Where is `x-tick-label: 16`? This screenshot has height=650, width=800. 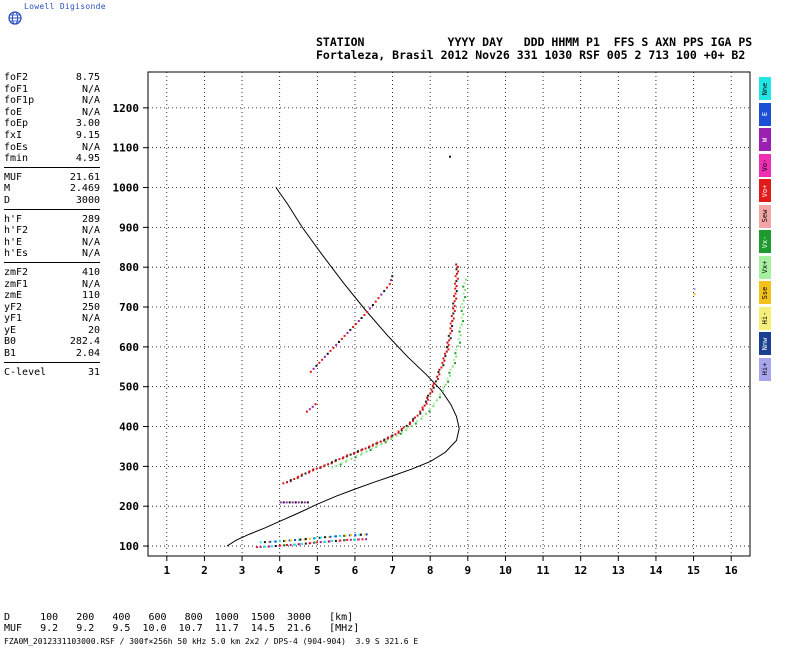
x-tick-label: 16 is located at coordinates (732, 570).